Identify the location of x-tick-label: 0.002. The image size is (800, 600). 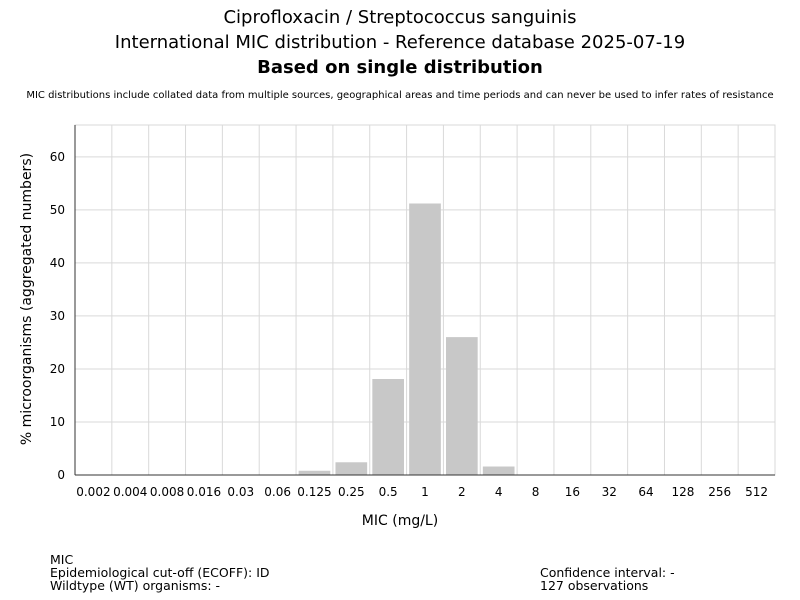
(93, 492).